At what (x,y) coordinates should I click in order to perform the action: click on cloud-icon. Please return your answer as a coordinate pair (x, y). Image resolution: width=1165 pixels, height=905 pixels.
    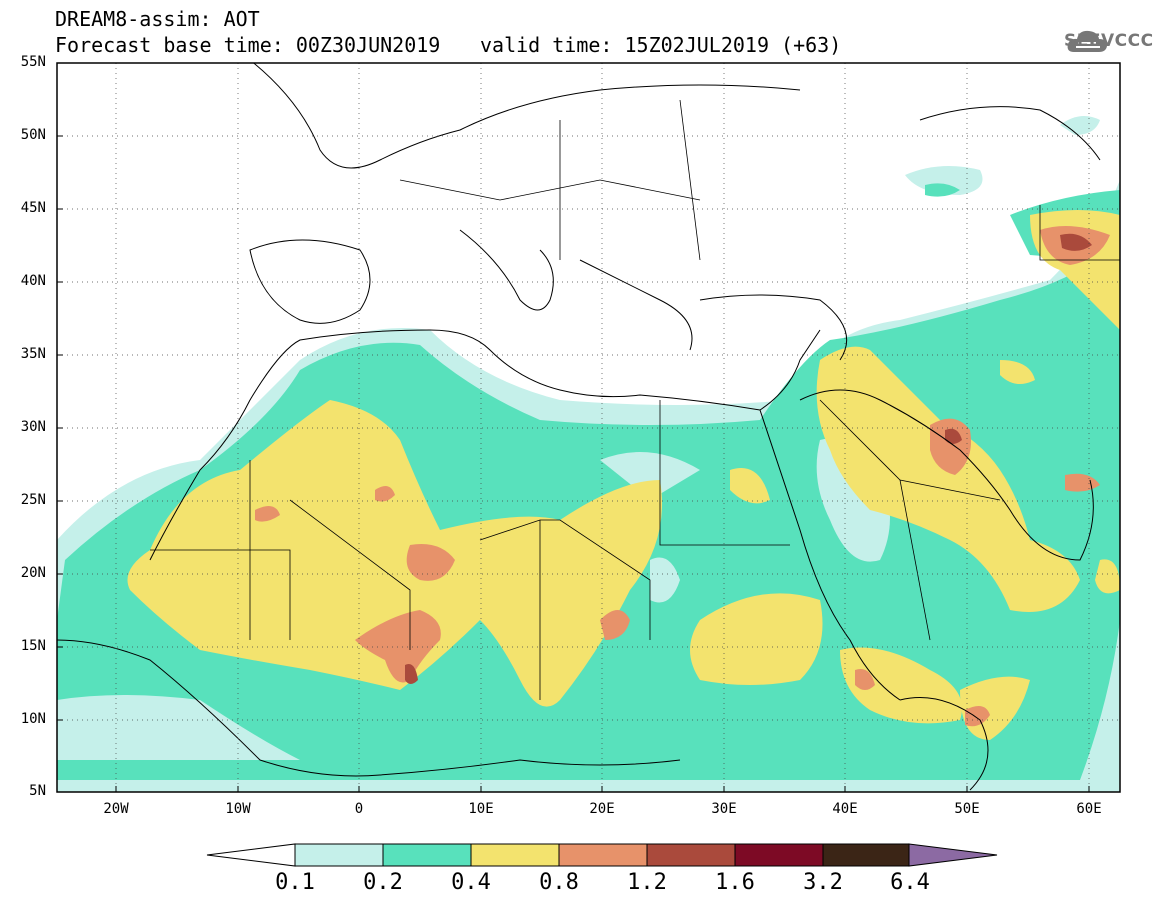
    Looking at the image, I should click on (1087, 41).